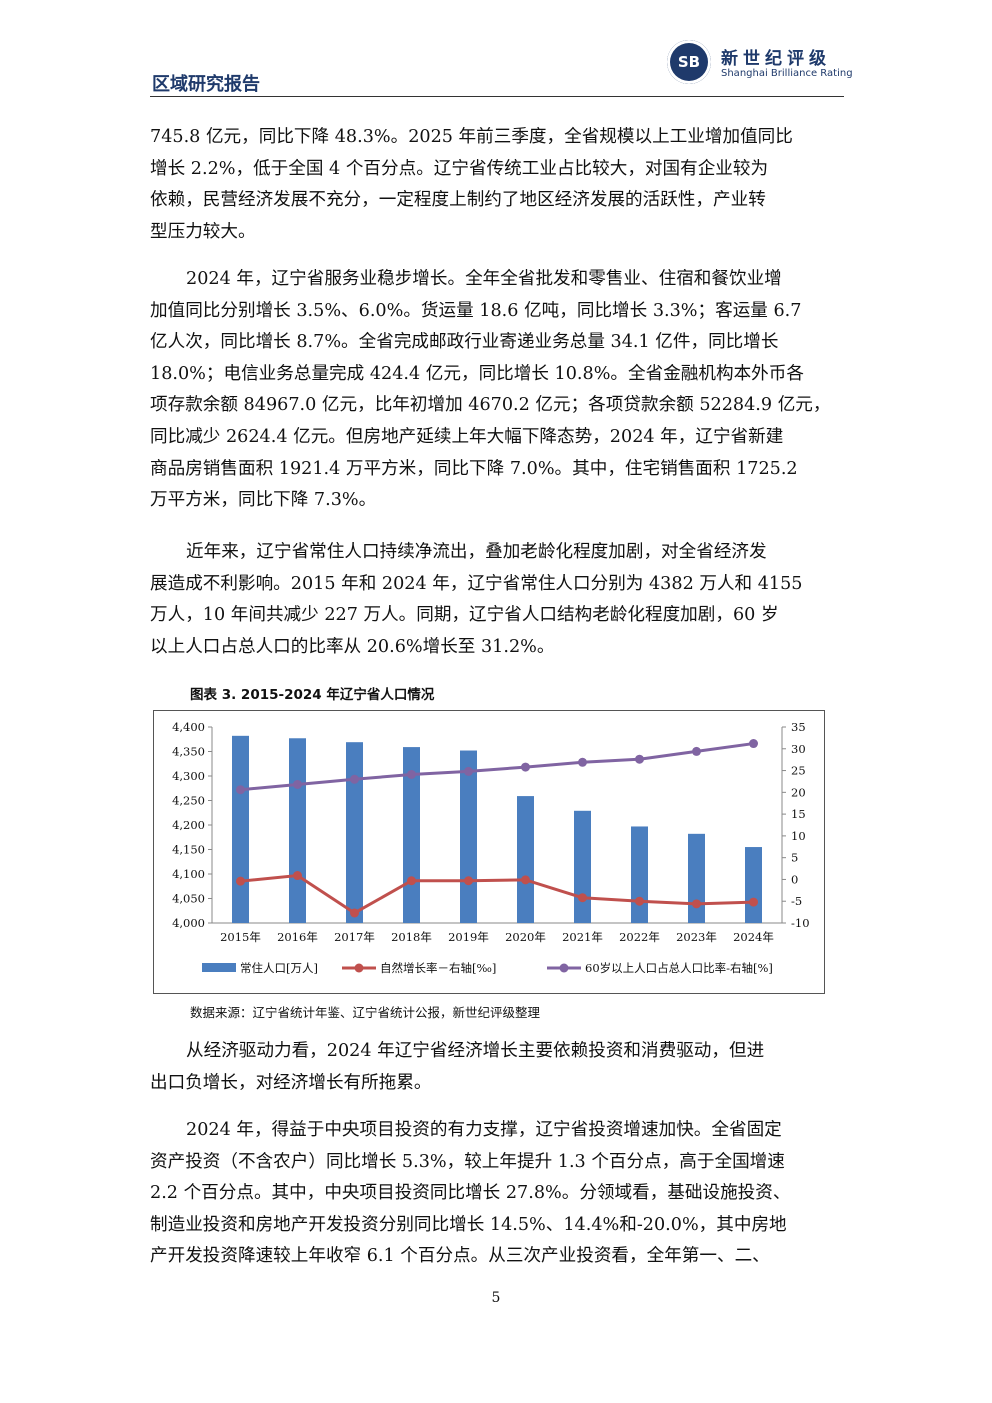 The width and height of the screenshot is (992, 1403). I want to click on x-tick-label: 2020年, so click(525, 937).